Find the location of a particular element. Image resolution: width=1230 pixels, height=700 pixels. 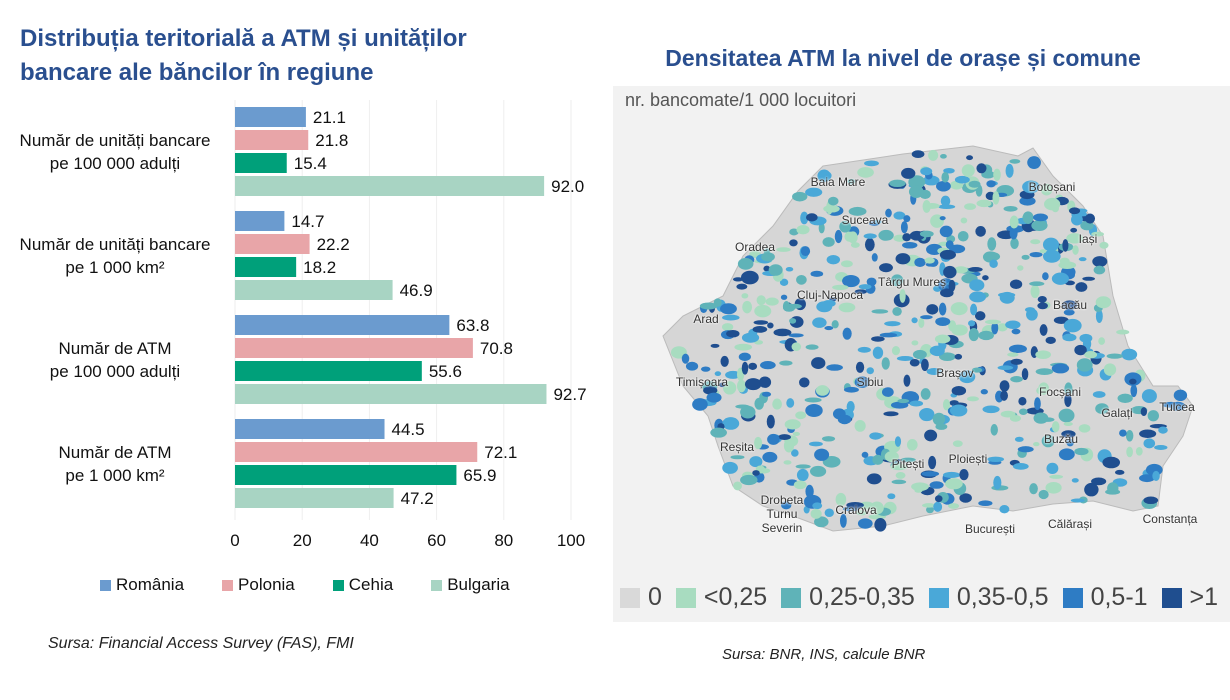

city-label: Galați is located at coordinates (1117, 413).